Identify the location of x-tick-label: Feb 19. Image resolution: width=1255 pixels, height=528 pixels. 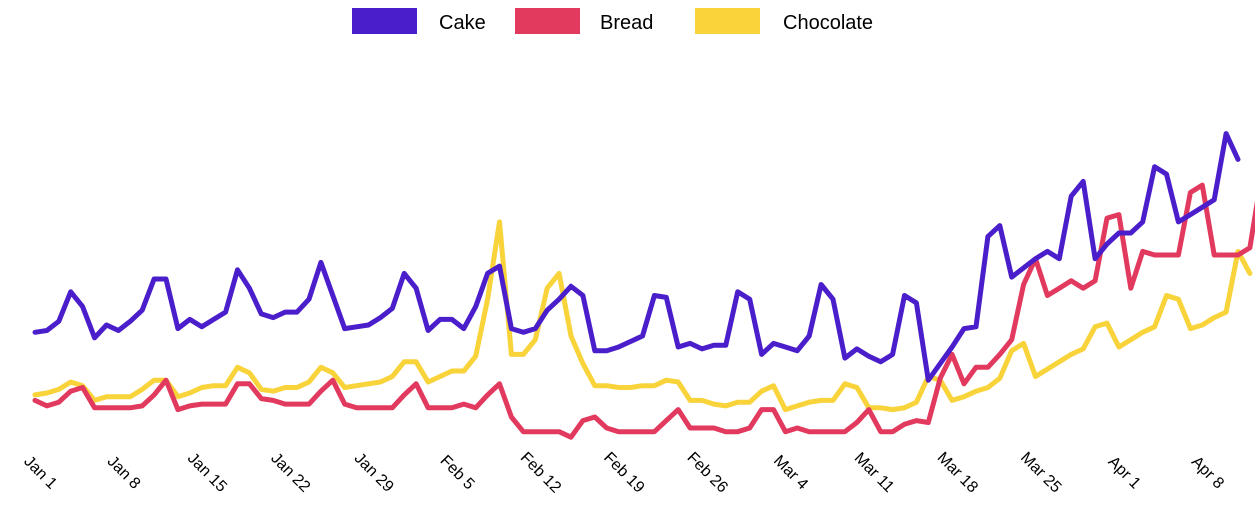
(623, 472).